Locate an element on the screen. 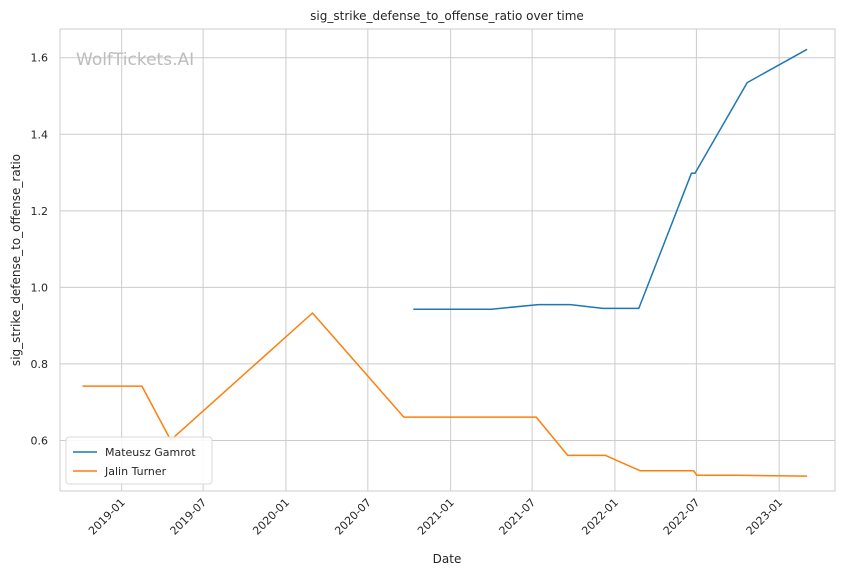  x-tick-label: 2022-07 is located at coordinates (682, 517).